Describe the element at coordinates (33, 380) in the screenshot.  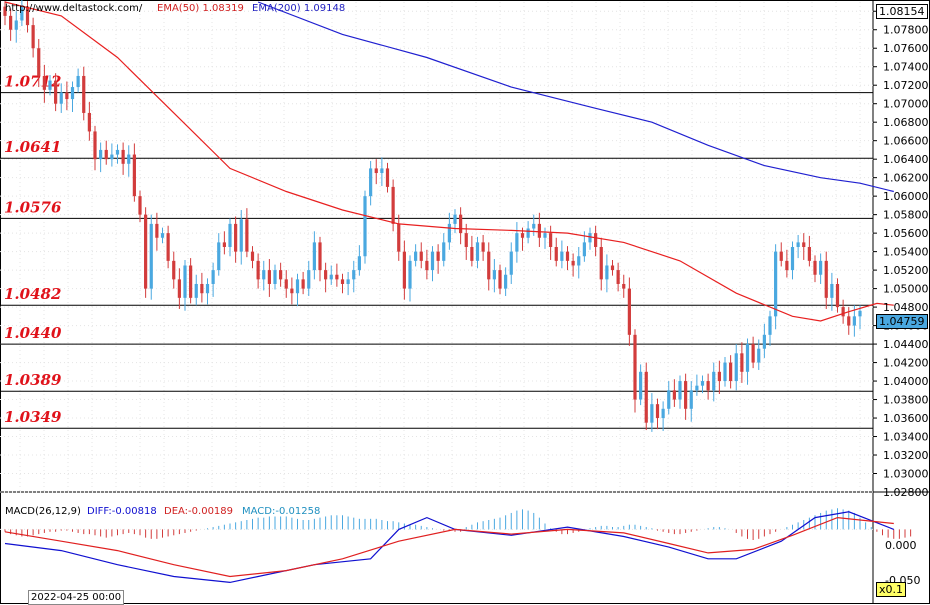
I see `level-label: 1.0389` at that location.